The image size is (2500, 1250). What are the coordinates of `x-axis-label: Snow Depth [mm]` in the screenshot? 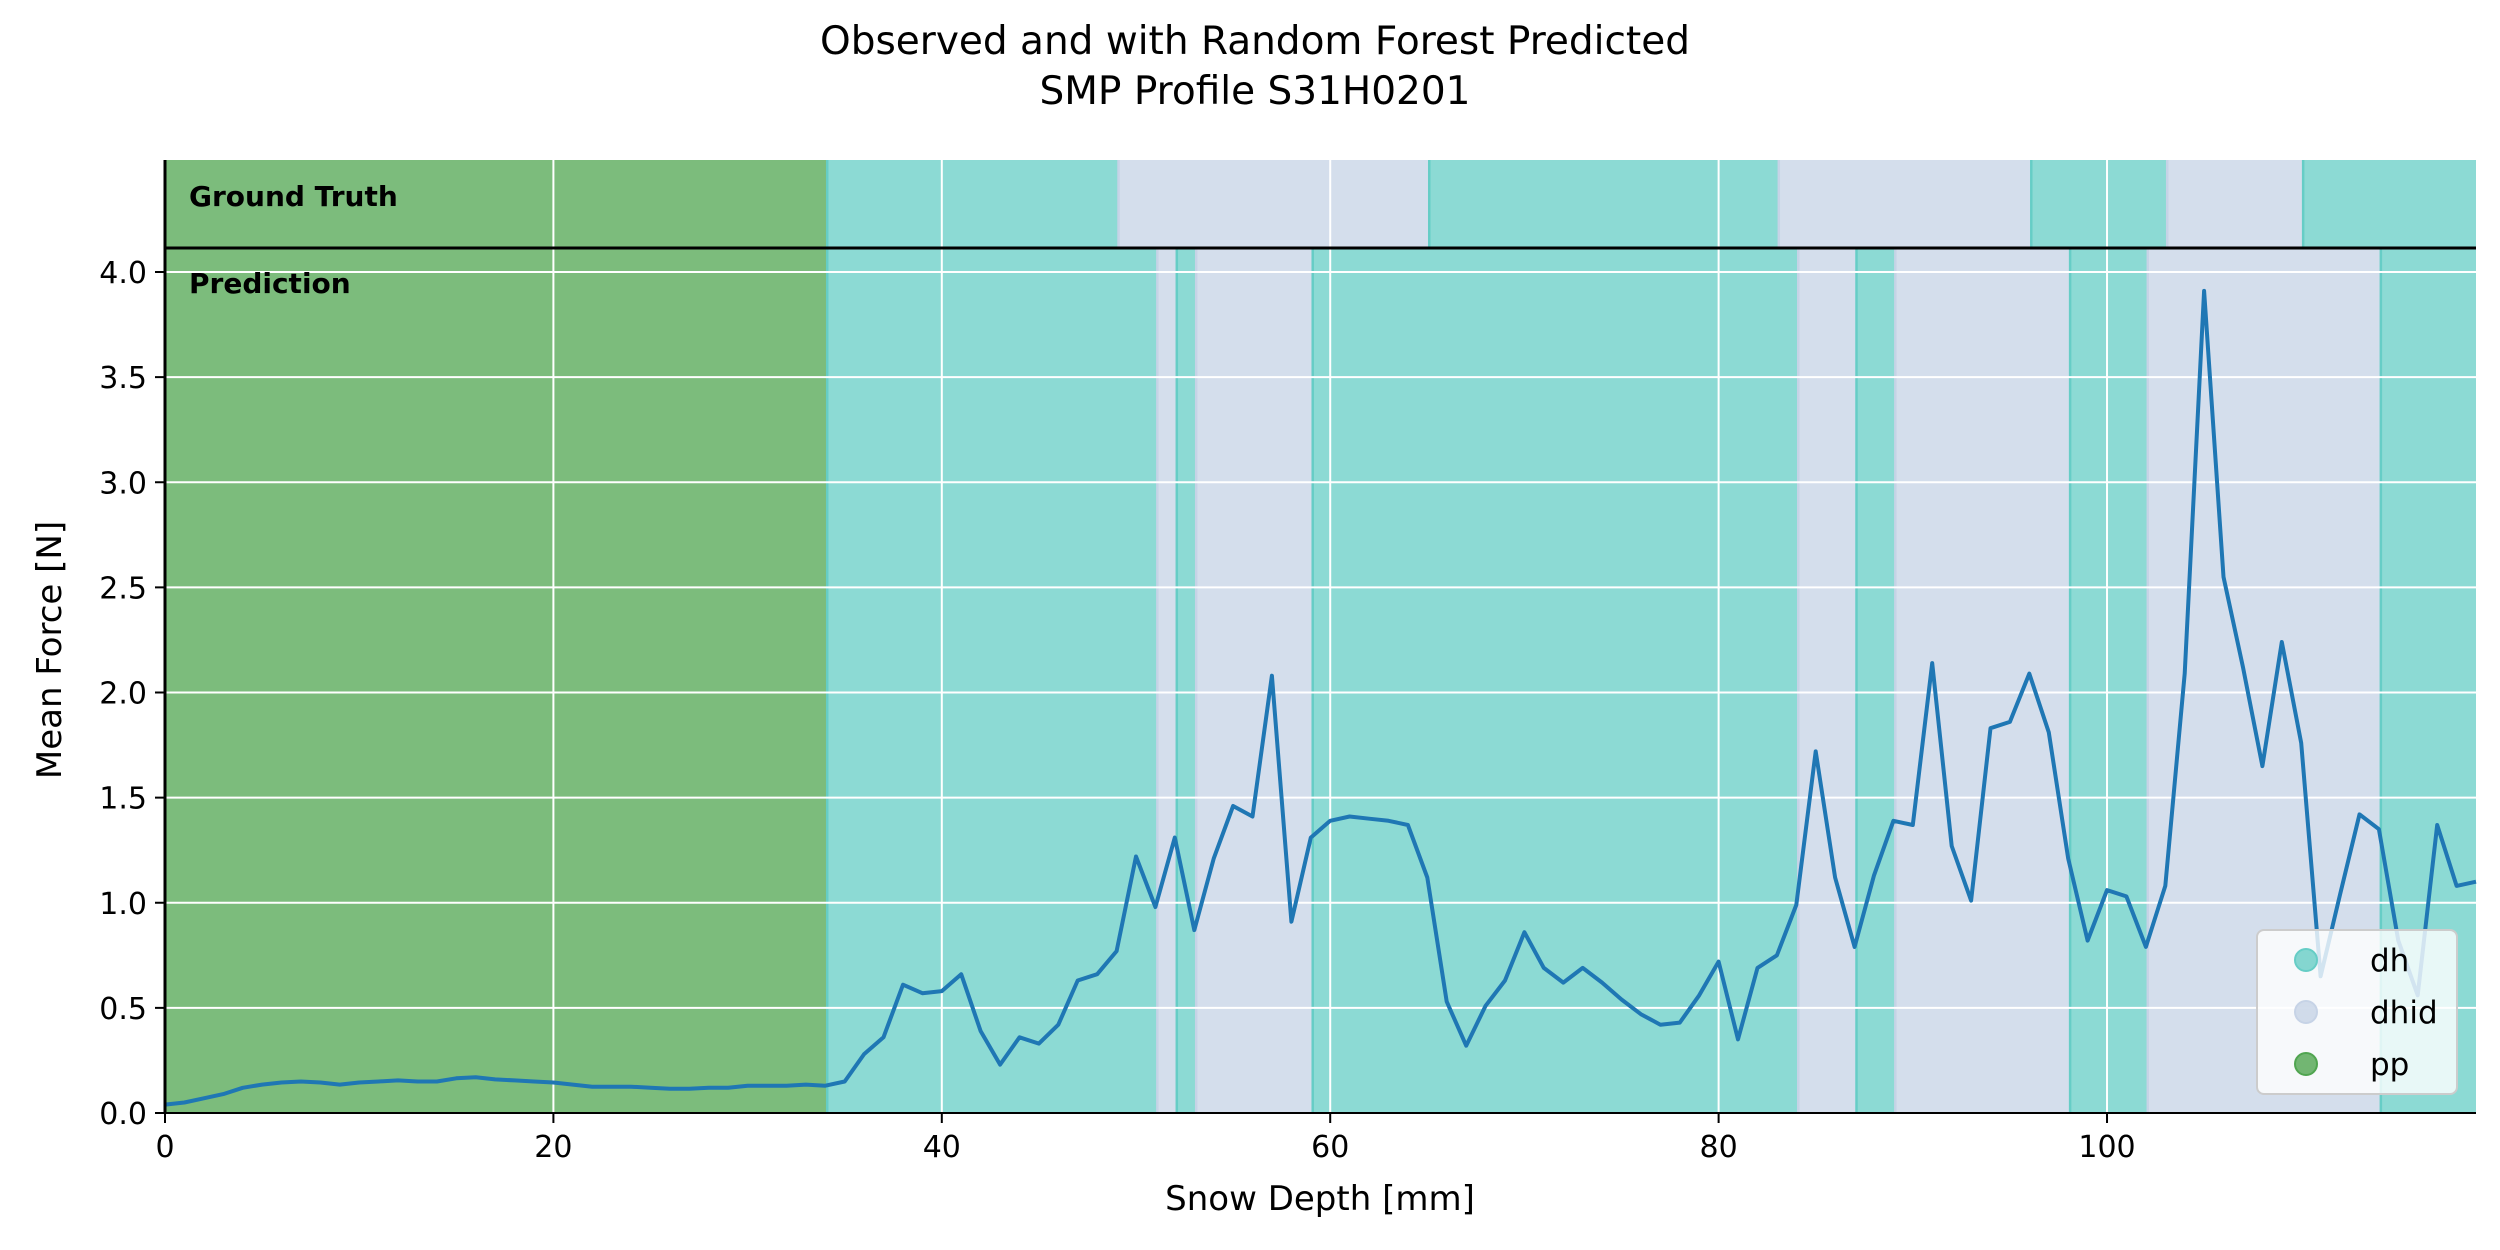 It's located at (1320, 1199).